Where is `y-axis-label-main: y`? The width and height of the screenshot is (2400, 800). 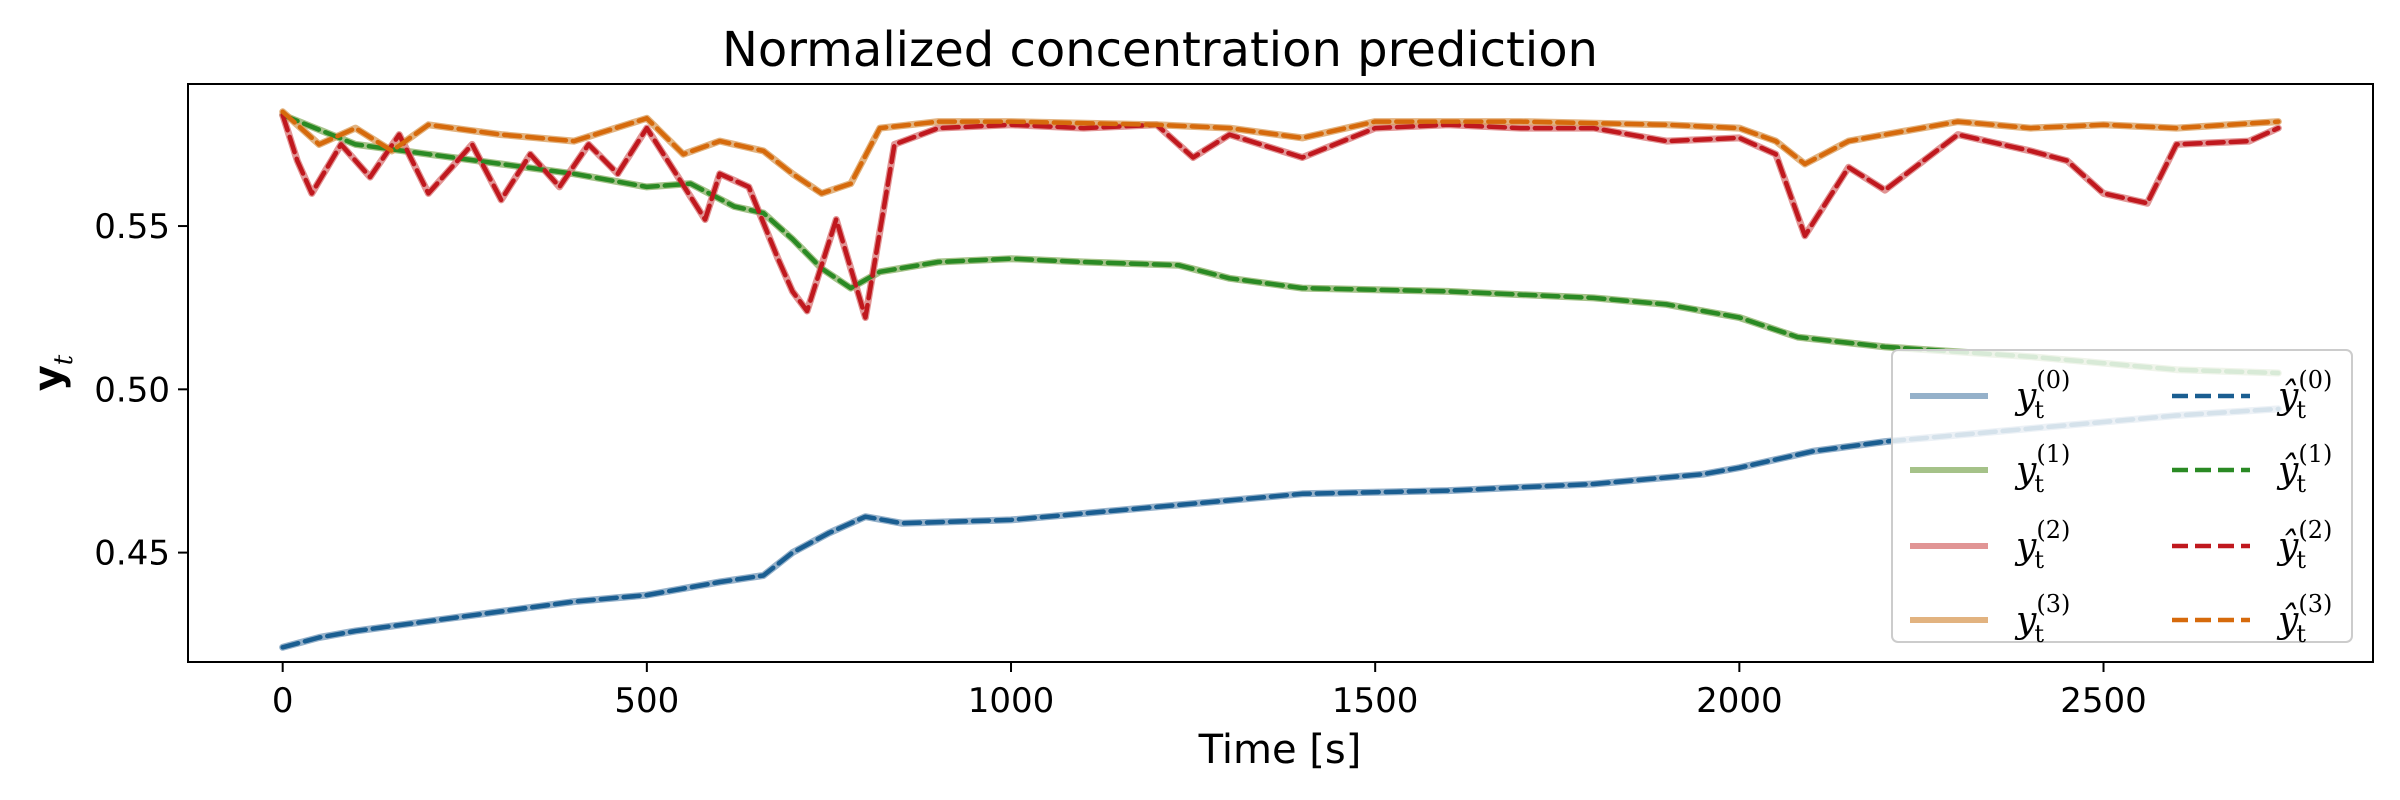 y-axis-label-main: y is located at coordinates (49, 378).